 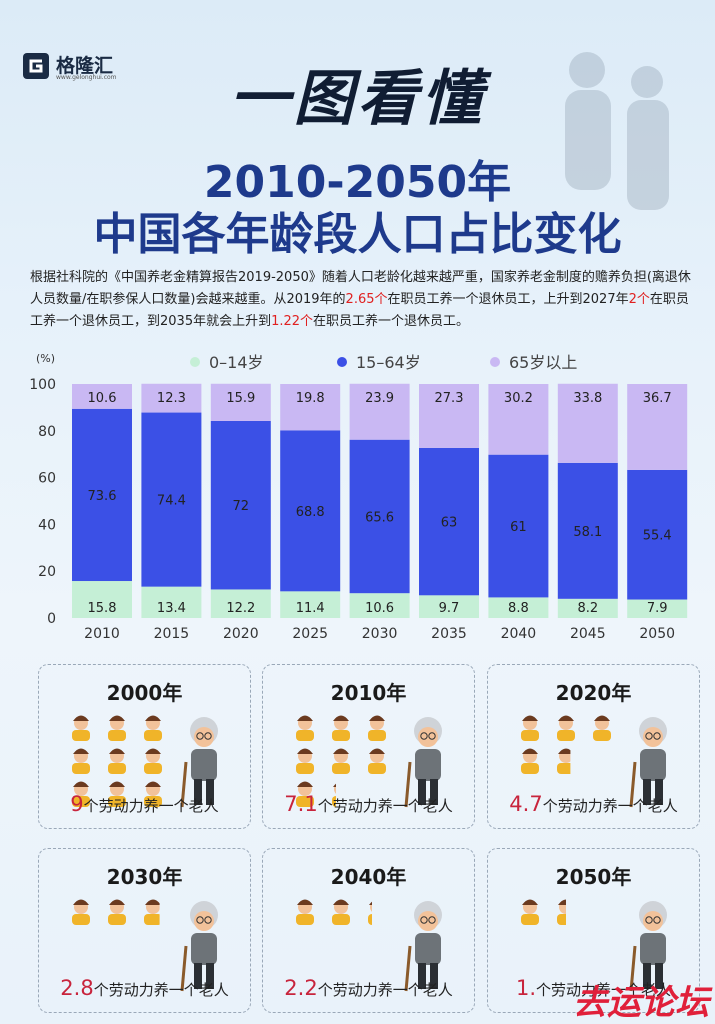 What do you see at coordinates (144, 877) in the screenshot?
I see `ratio-year: 2030年` at bounding box center [144, 877].